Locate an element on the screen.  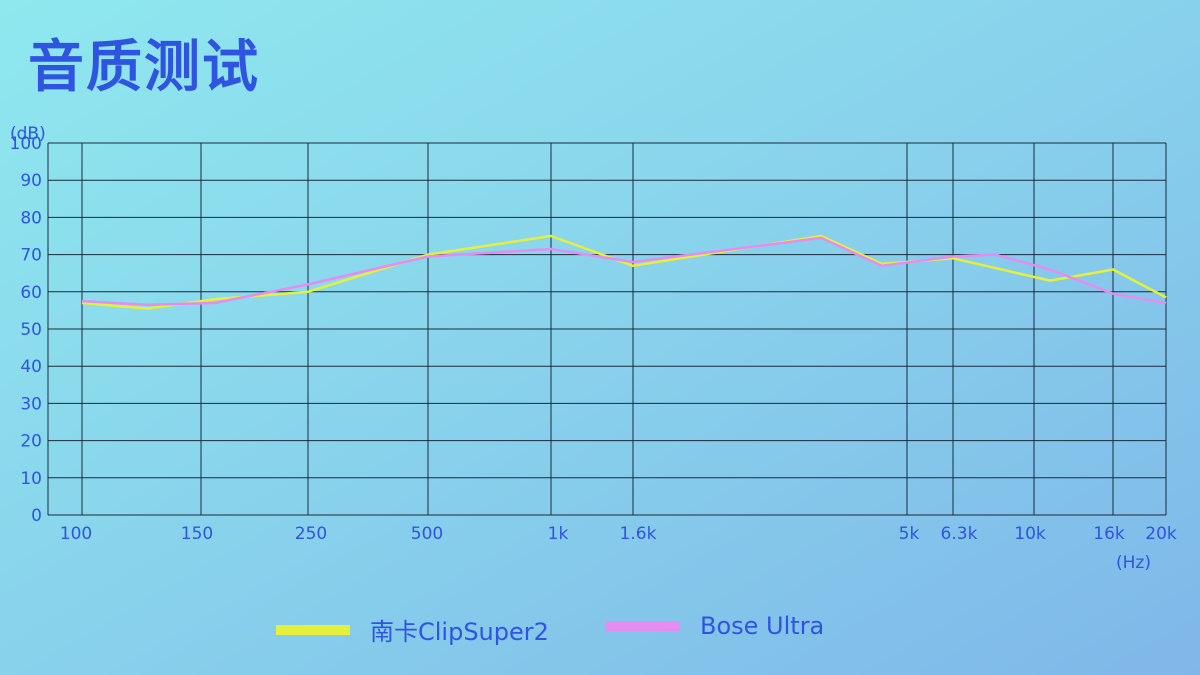
x-axis-unit-label: (Hz) is located at coordinates (1133, 563).